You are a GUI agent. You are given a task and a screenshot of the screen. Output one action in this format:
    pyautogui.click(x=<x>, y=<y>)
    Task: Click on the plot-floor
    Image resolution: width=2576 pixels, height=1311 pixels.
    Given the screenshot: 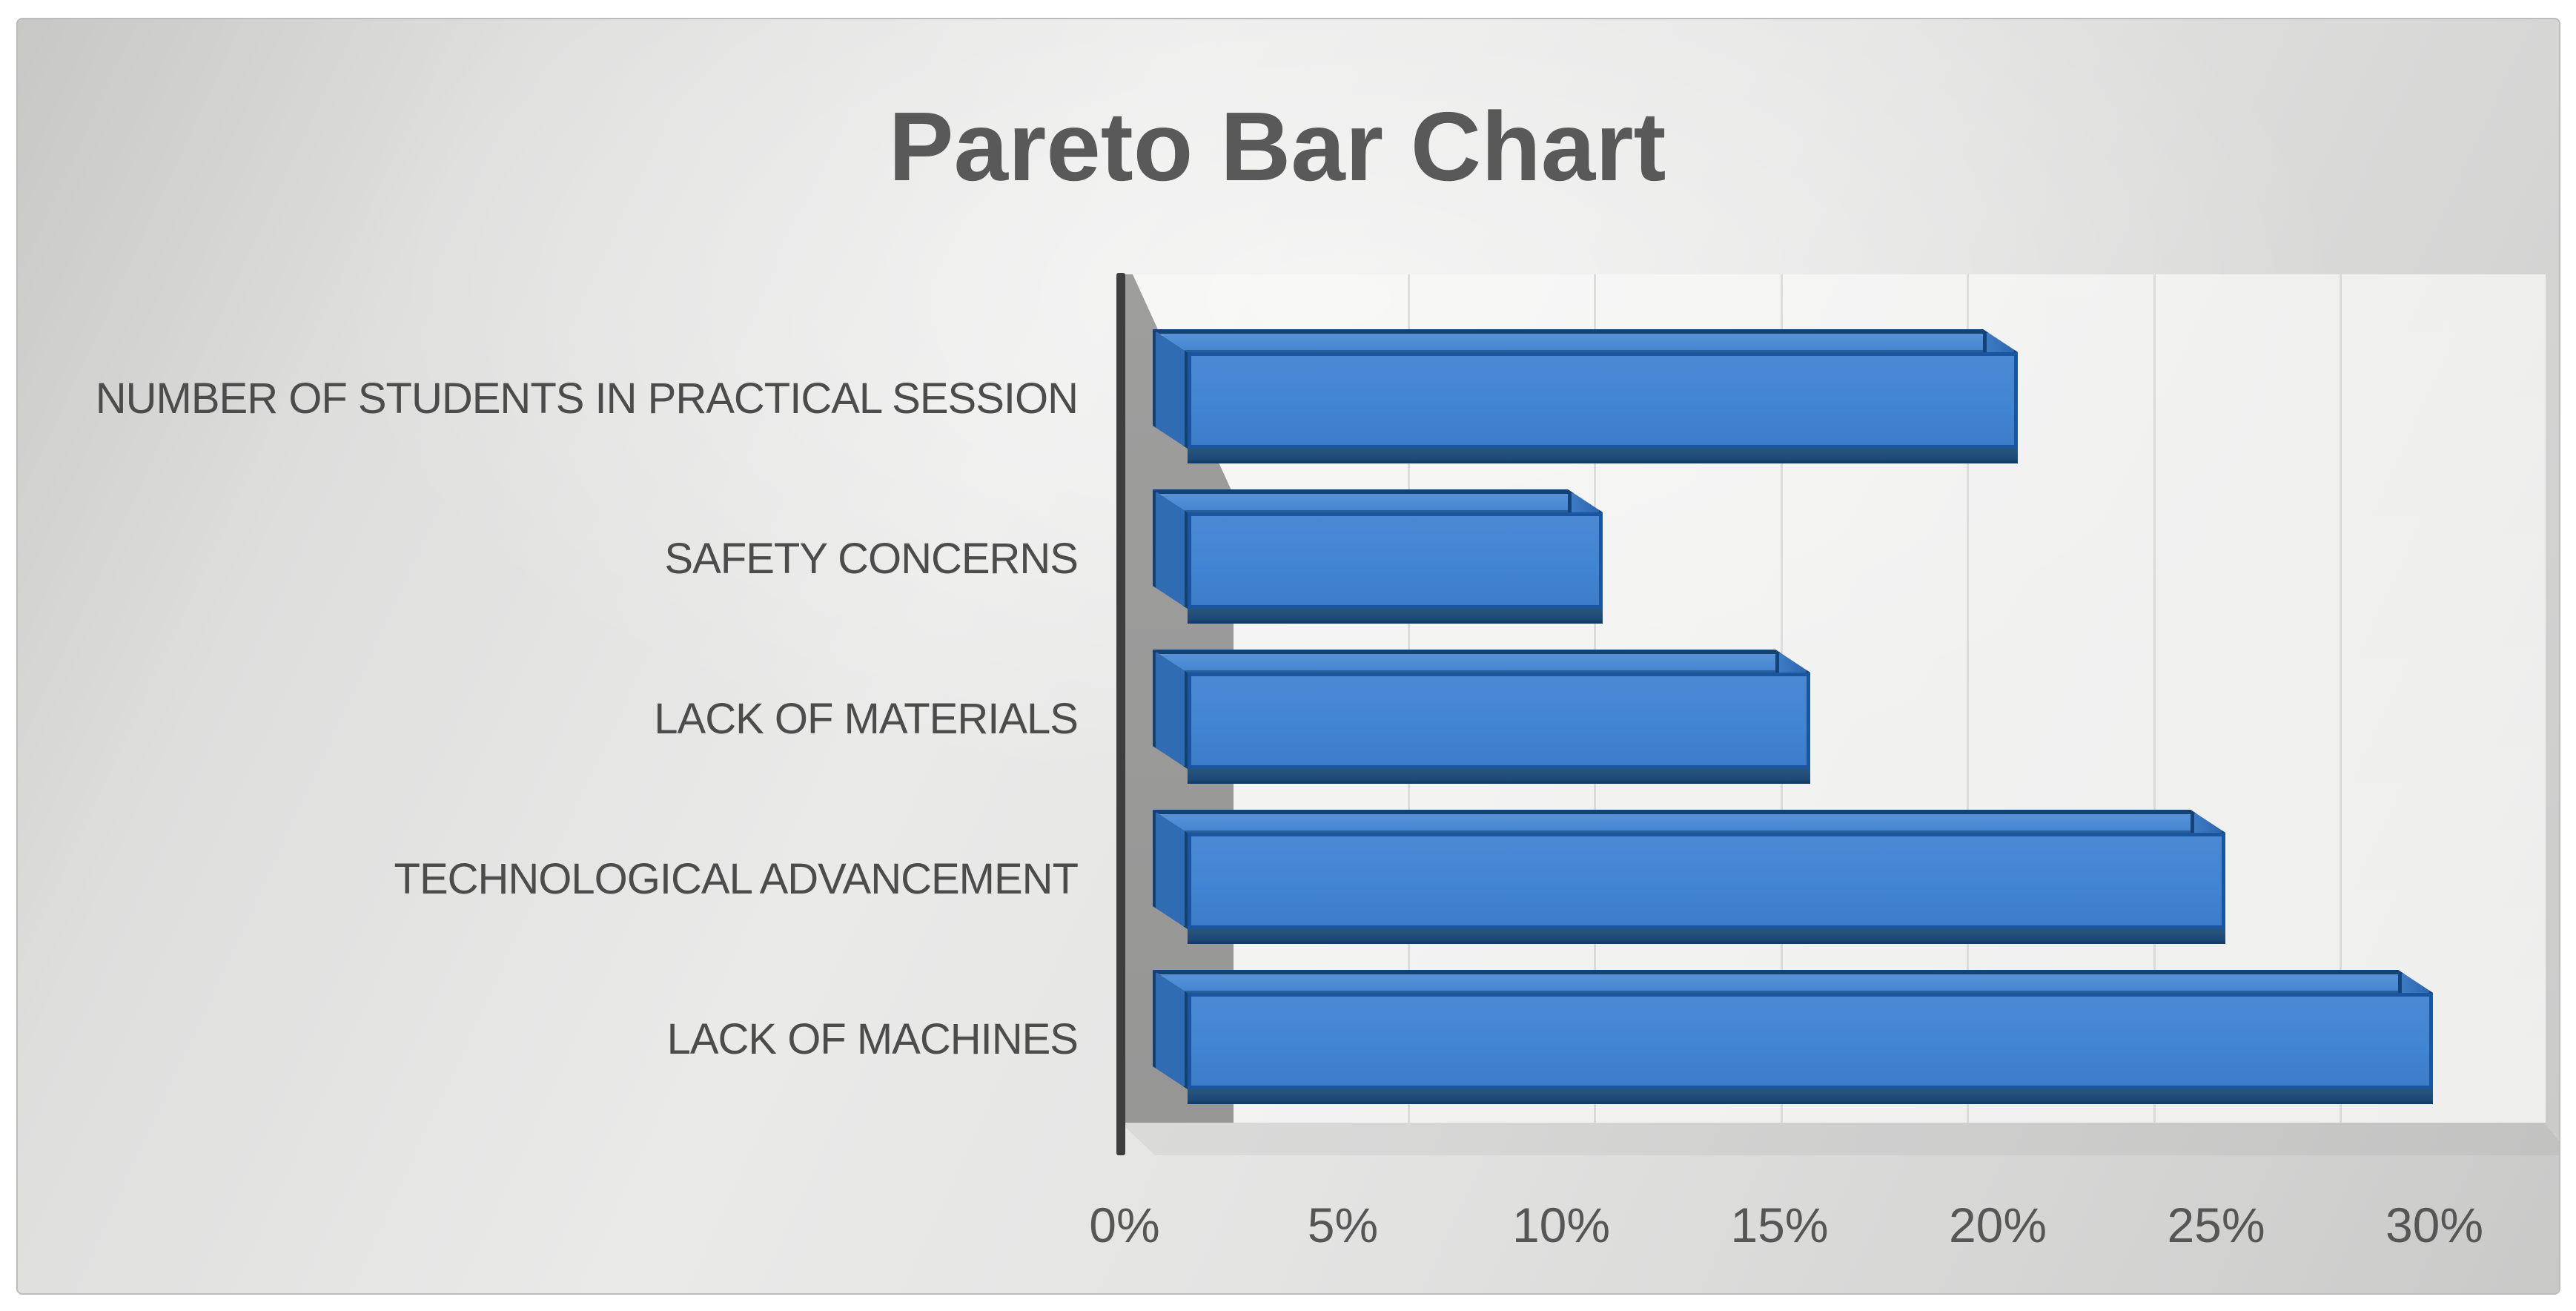 What is the action you would take?
    pyautogui.click(x=1840, y=1139)
    